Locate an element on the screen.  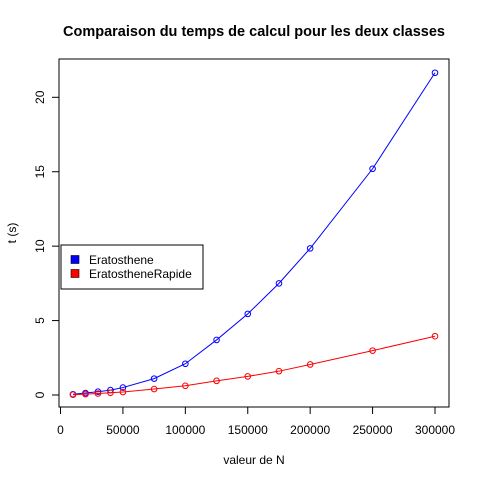
y-tick-label: 5 is located at coordinates (40, 320).